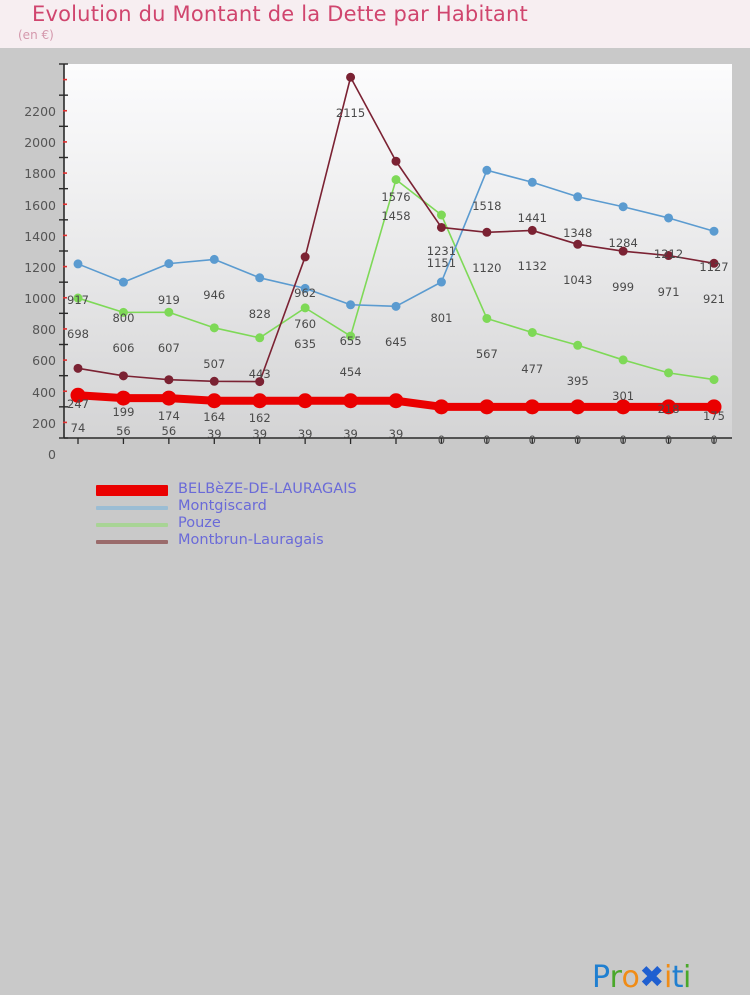  I want to click on y-axis-tick-label: 1600, so click(40, 205).